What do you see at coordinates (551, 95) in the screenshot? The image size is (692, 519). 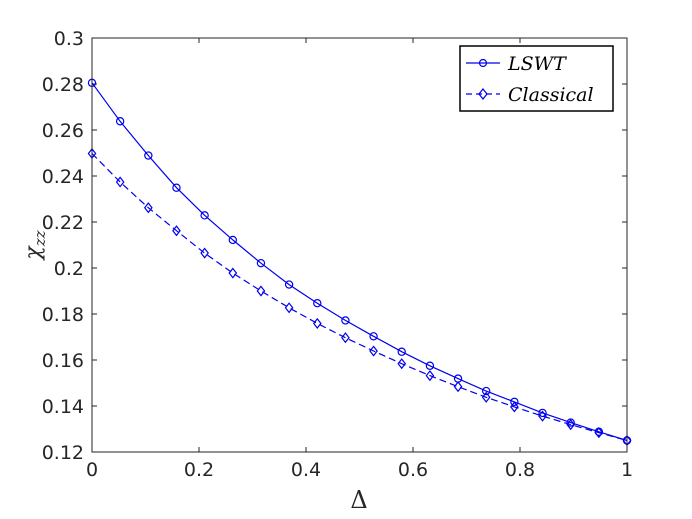 I see `legend-label-classical: Classical` at bounding box center [551, 95].